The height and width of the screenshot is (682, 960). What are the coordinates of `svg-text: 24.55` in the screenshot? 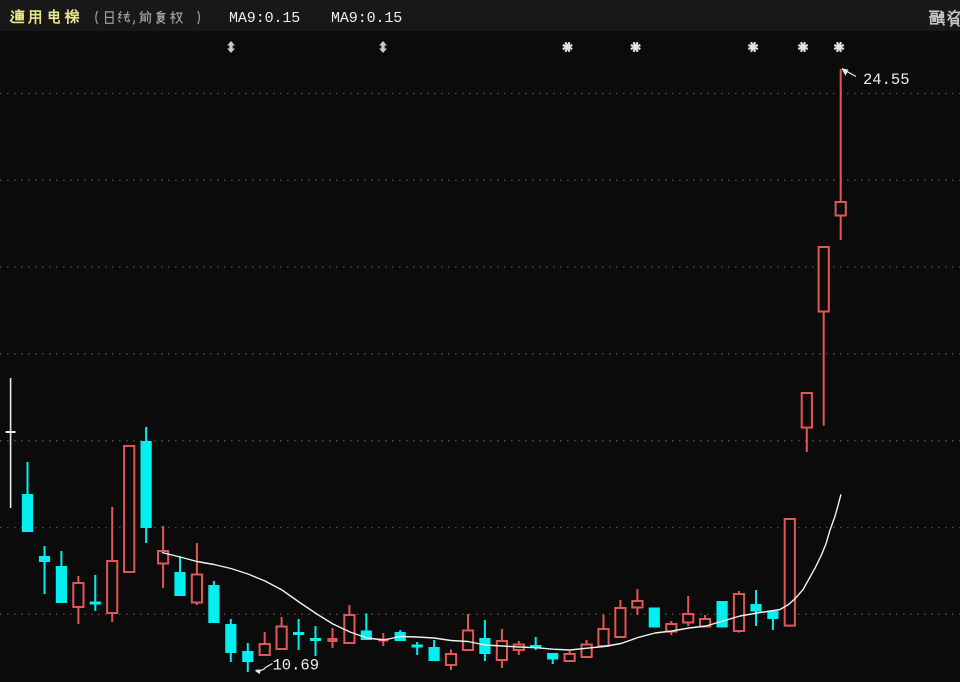 It's located at (886, 80).